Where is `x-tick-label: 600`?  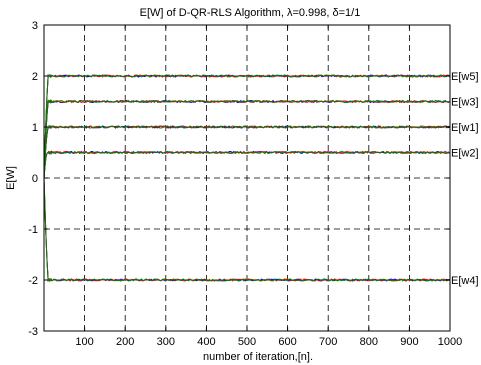
x-tick-label: 600 is located at coordinates (287, 342).